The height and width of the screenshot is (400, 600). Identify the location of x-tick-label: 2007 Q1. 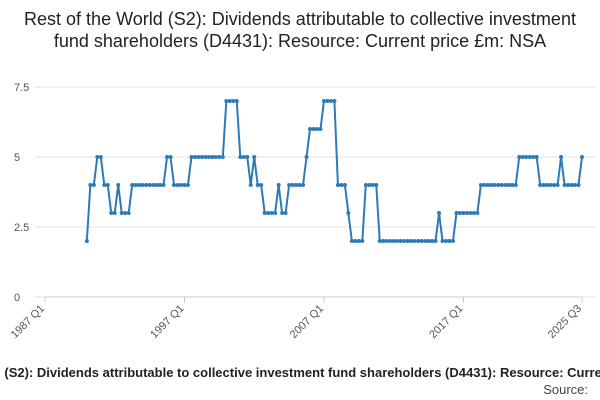
(307, 322).